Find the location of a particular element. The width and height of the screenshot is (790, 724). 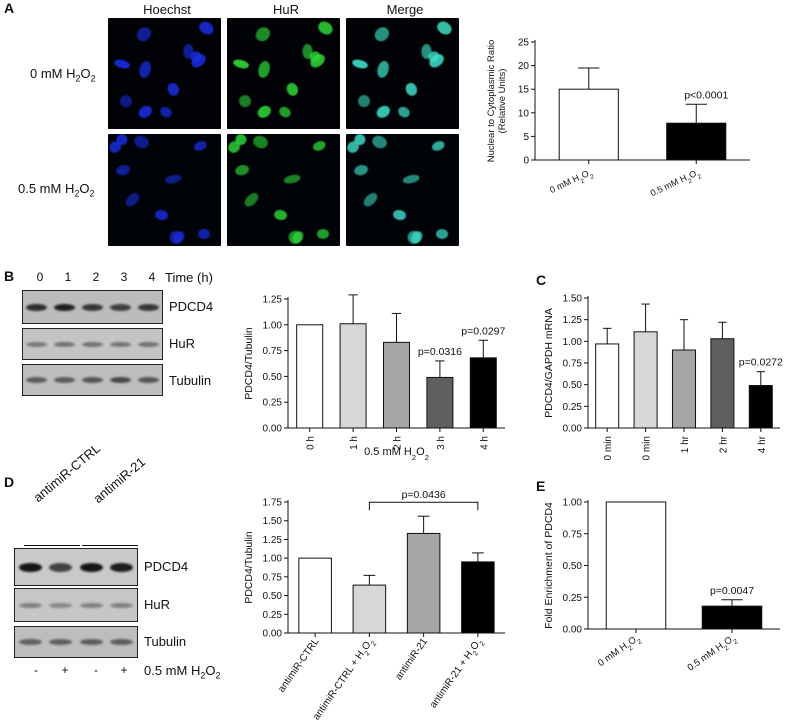

blot-label-hur: HuR is located at coordinates (182, 343).